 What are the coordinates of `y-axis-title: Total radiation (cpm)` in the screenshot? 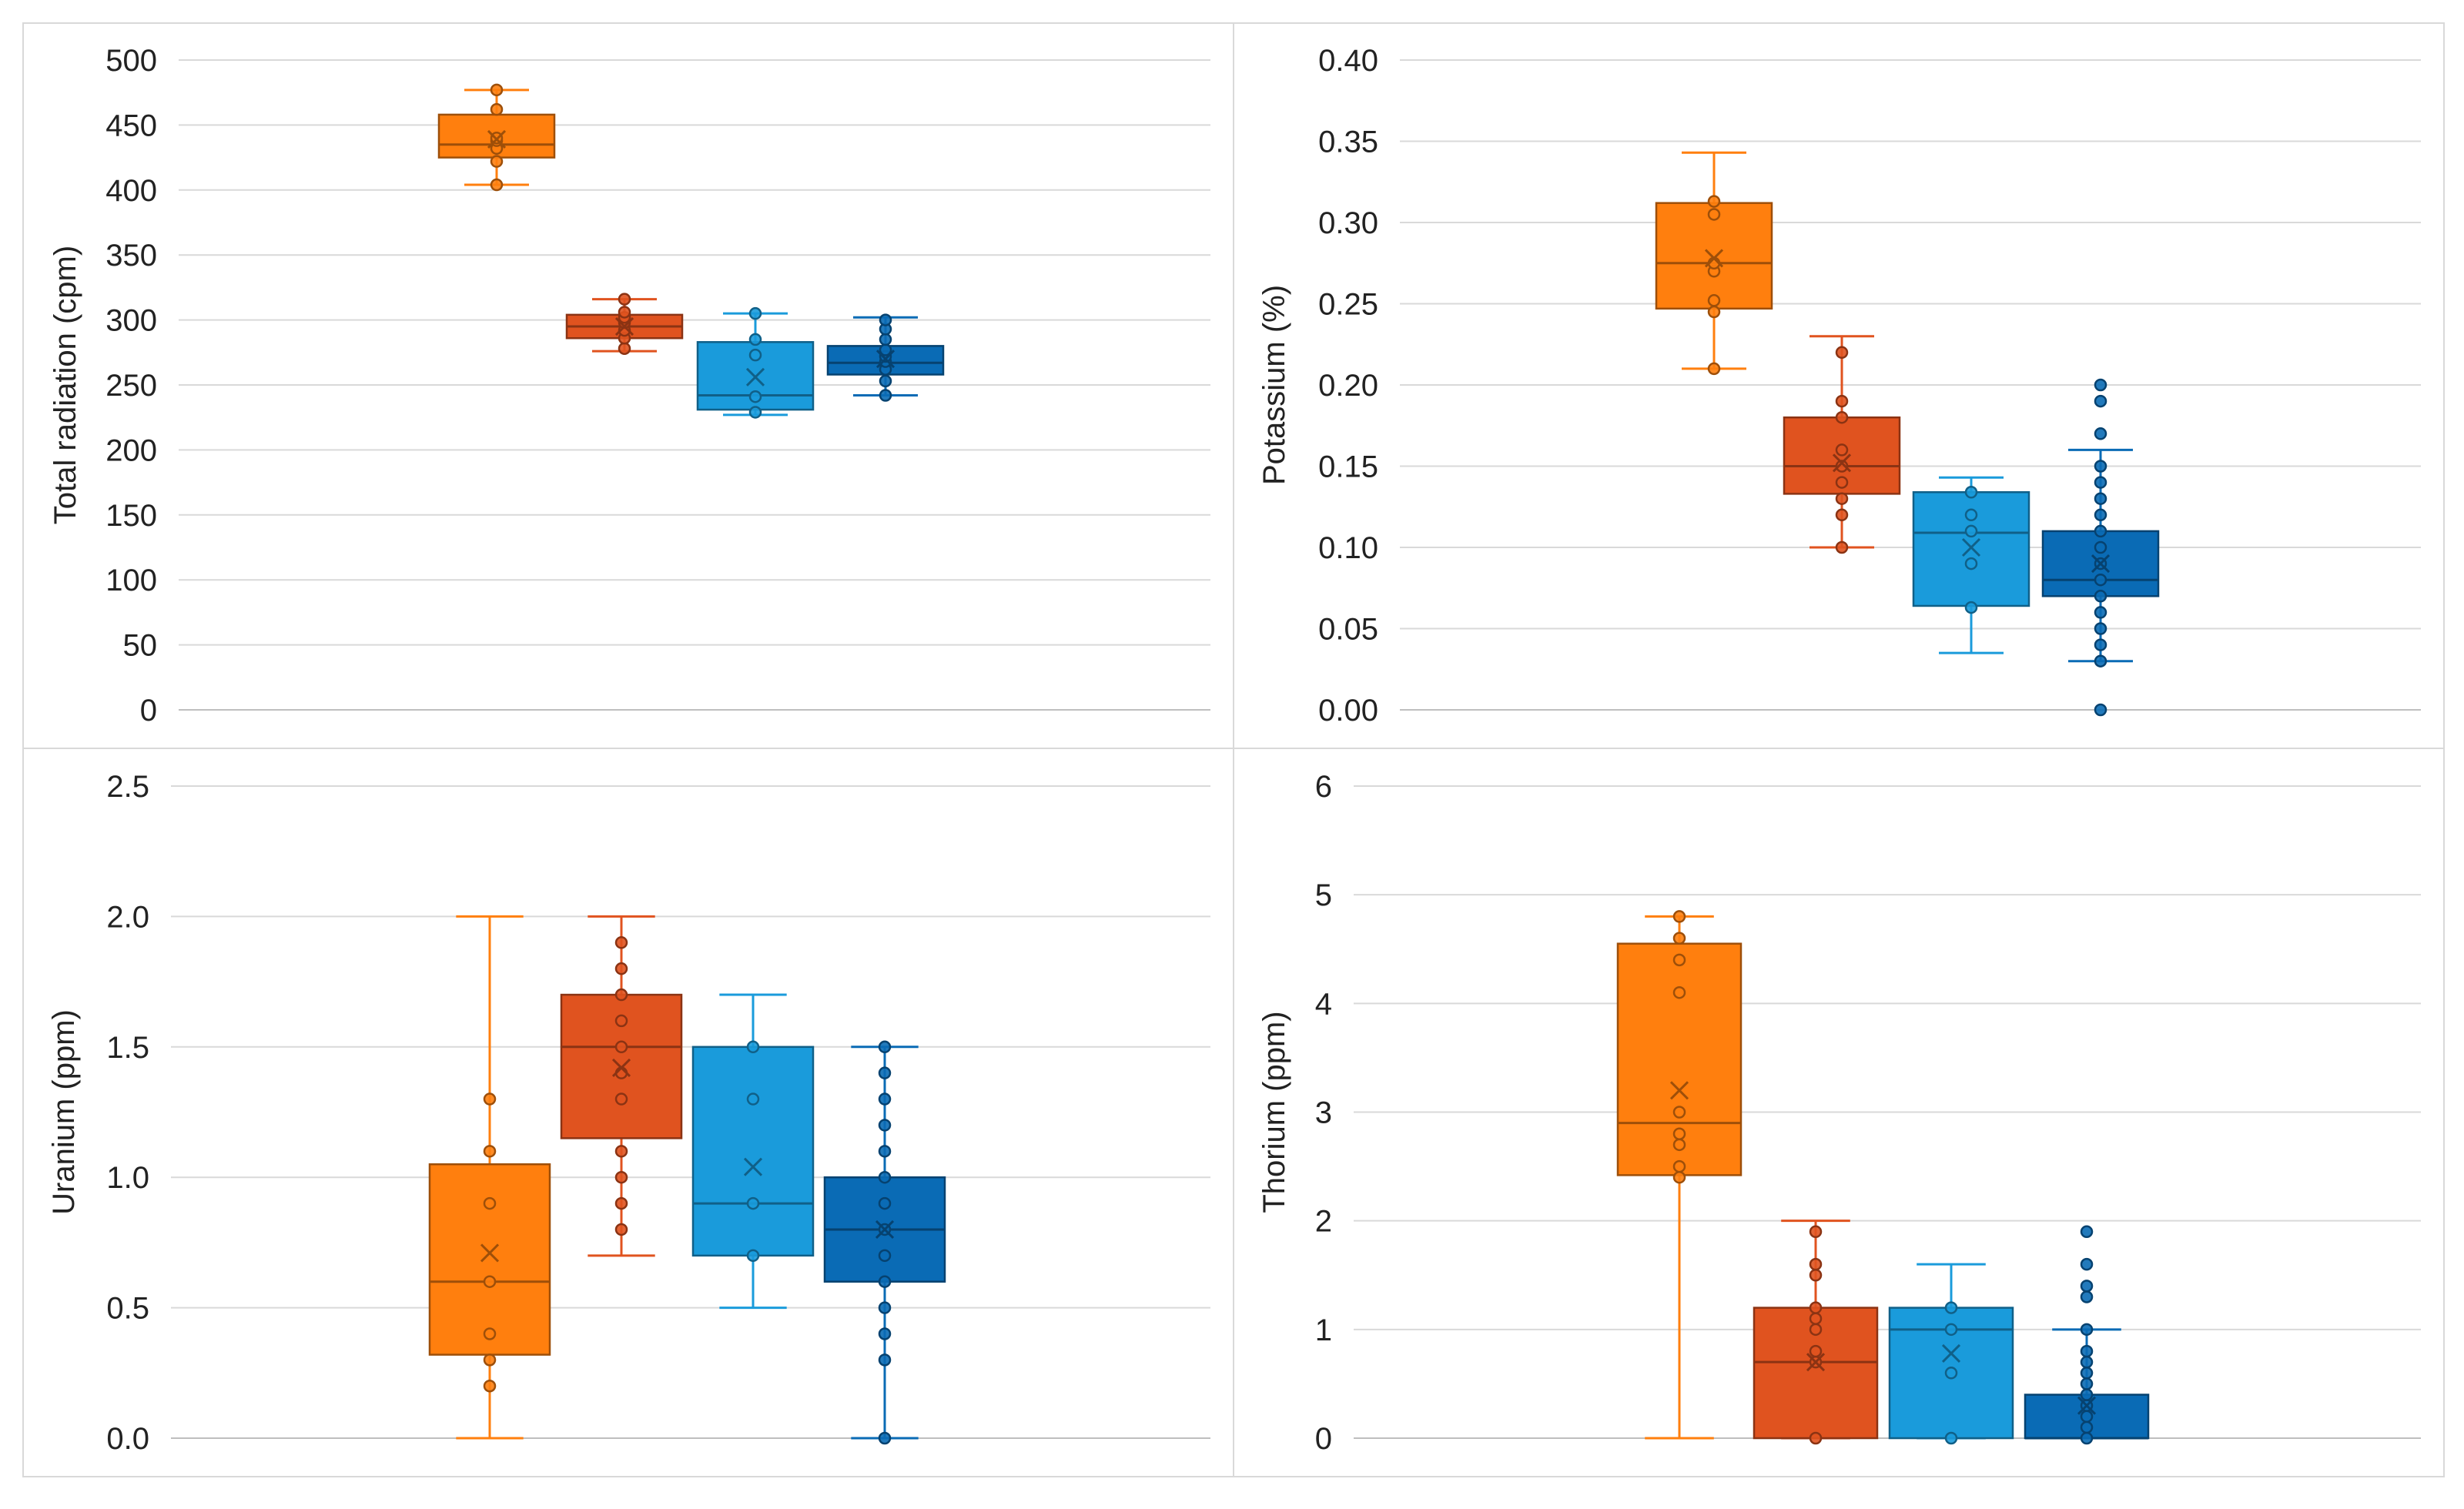 It's located at (65, 385).